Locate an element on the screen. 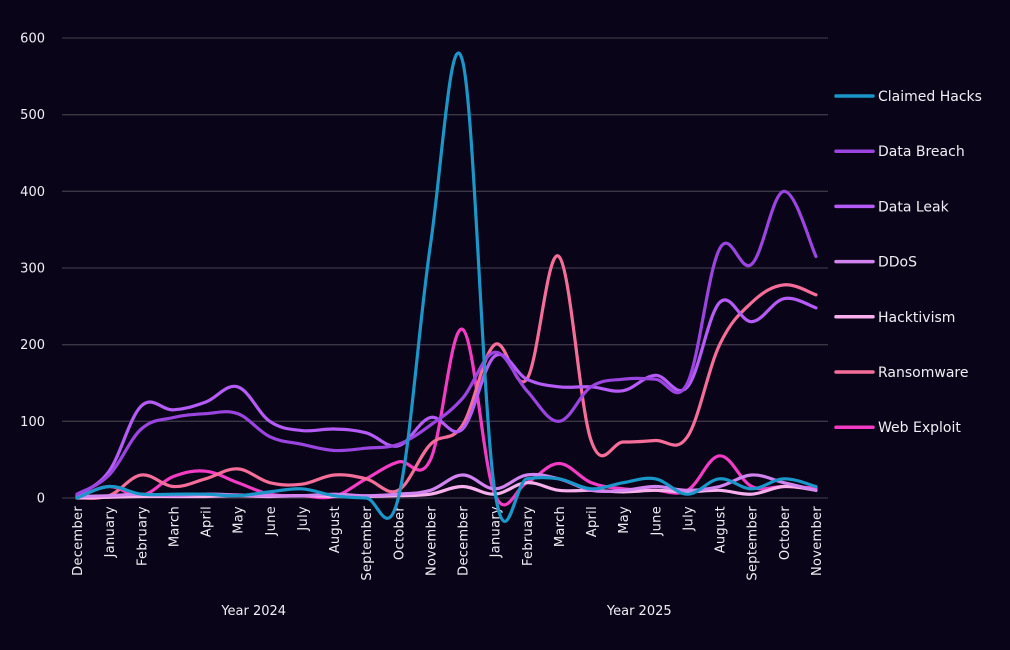 The height and width of the screenshot is (650, 1010). legend-item-ransomware: Ransomware is located at coordinates (901, 373).